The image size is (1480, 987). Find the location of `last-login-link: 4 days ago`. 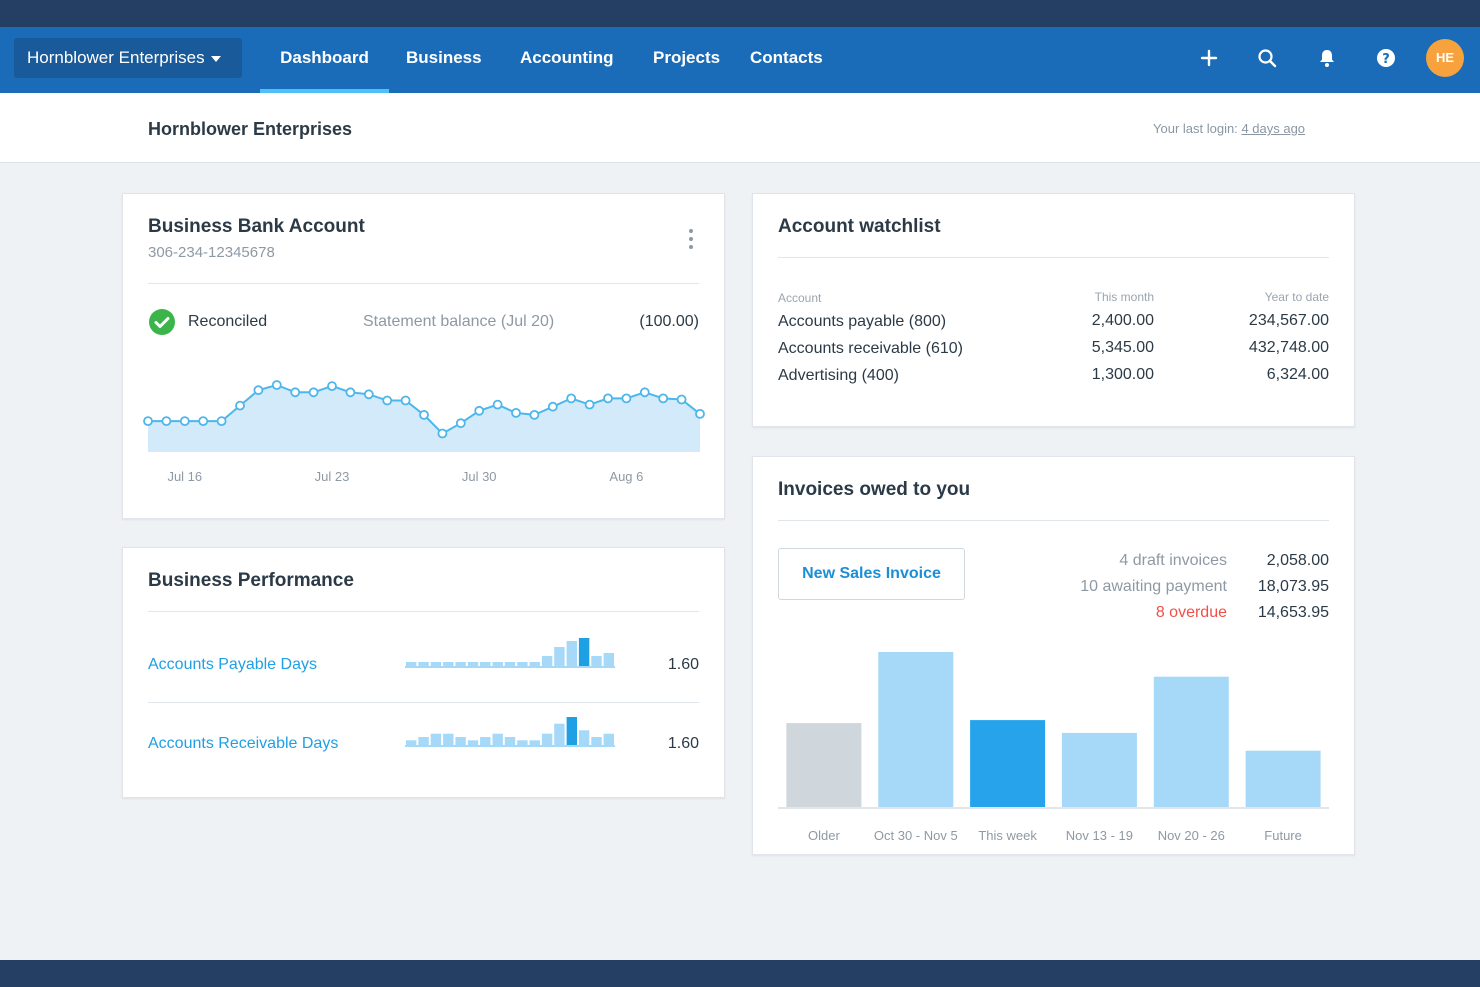

last-login-link: 4 days ago is located at coordinates (1273, 128).